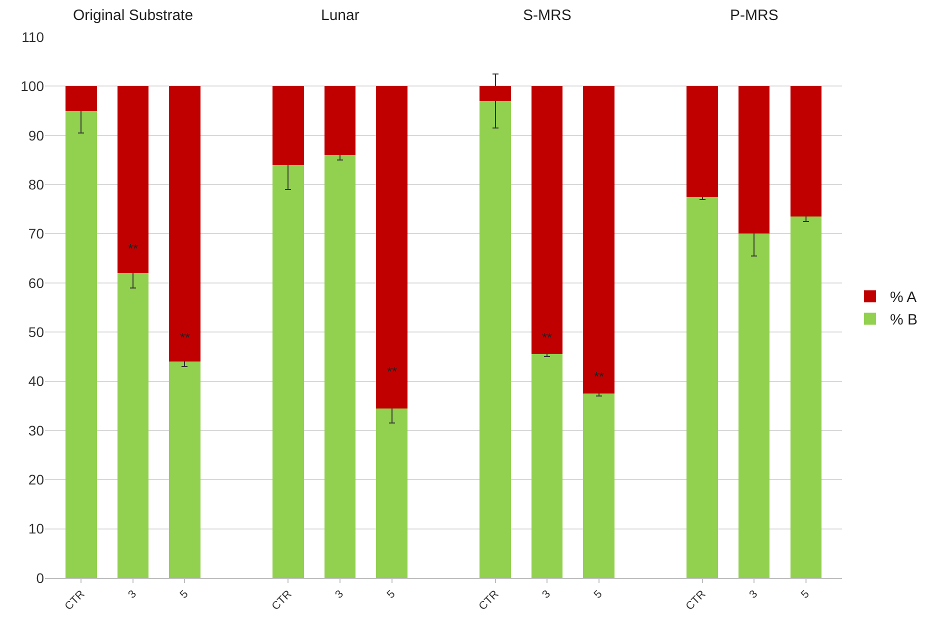 The height and width of the screenshot is (625, 935). What do you see at coordinates (36, 135) in the screenshot?
I see `y-tick-label: 90` at bounding box center [36, 135].